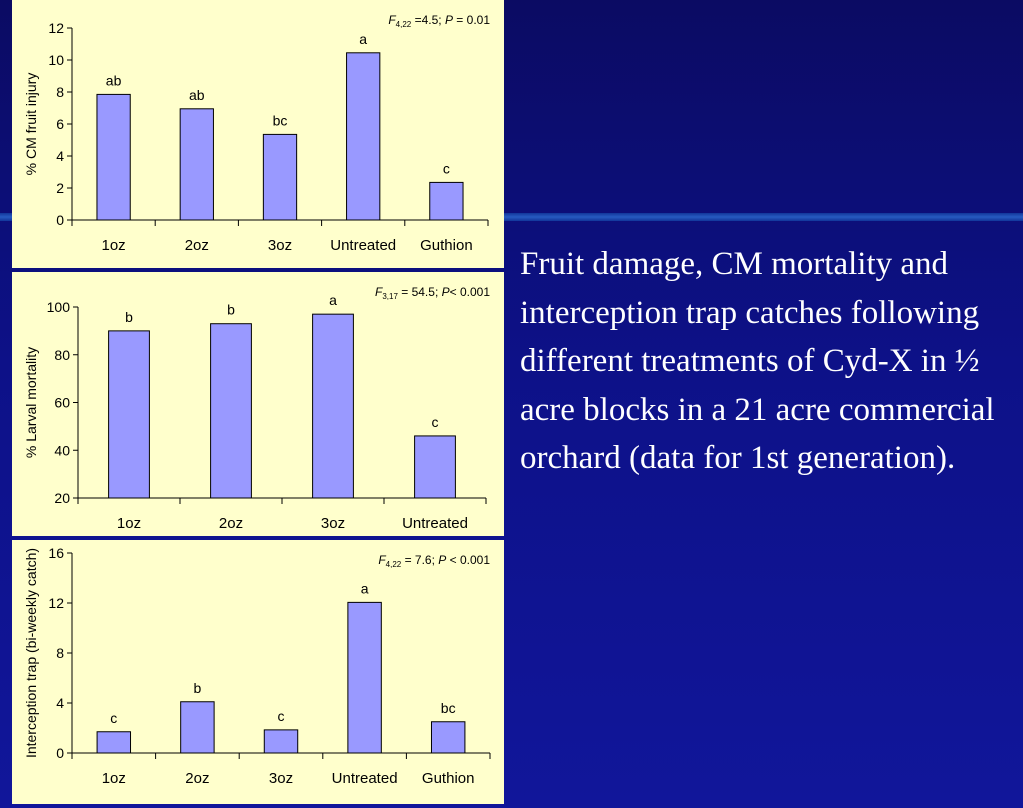  I want to click on y-tick-label: 80, so click(62, 355).